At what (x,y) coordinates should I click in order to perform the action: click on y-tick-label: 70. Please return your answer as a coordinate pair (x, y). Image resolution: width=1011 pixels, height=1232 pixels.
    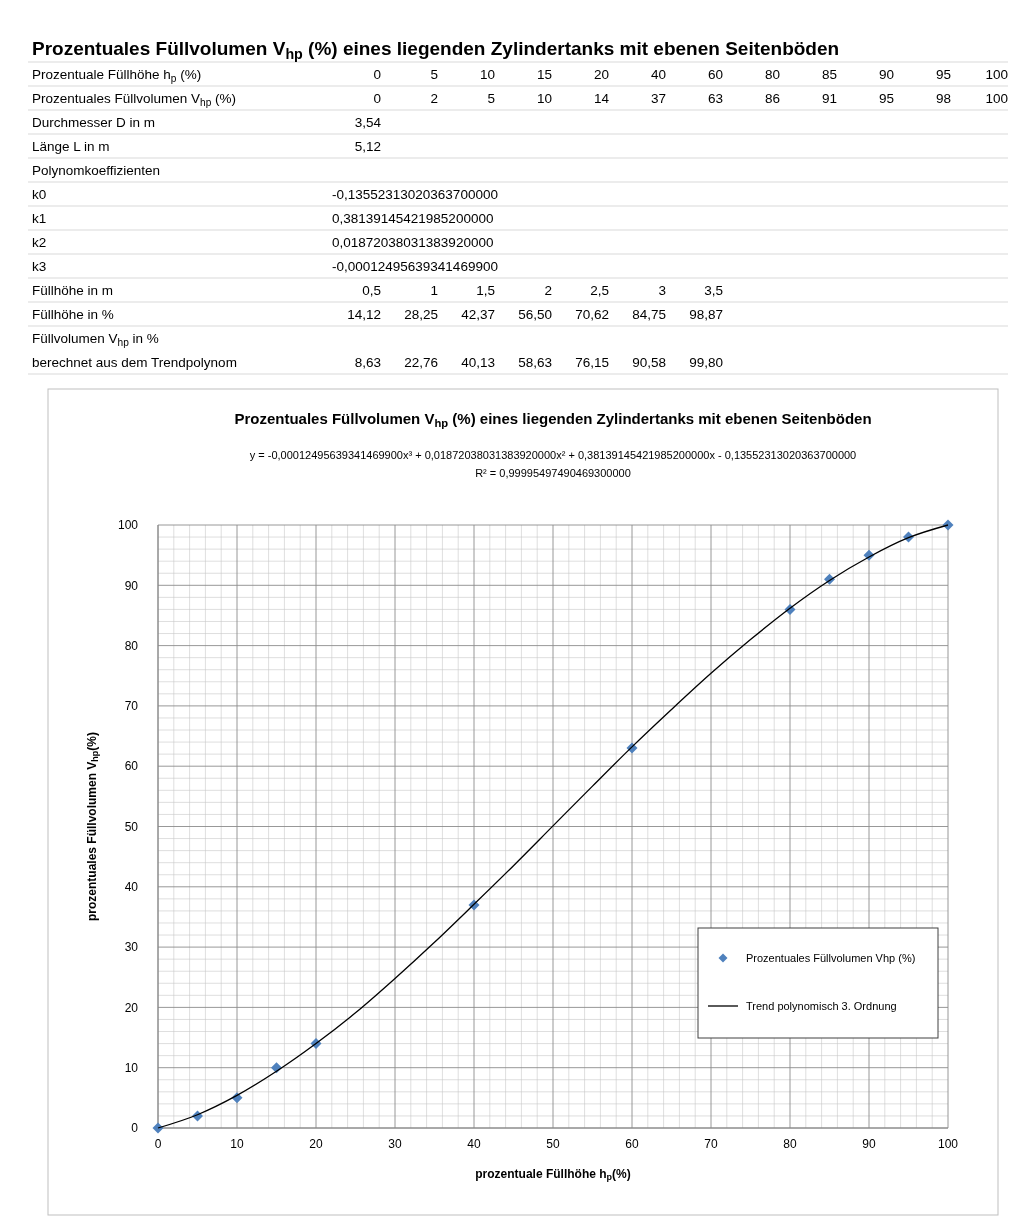
    Looking at the image, I should click on (131, 706).